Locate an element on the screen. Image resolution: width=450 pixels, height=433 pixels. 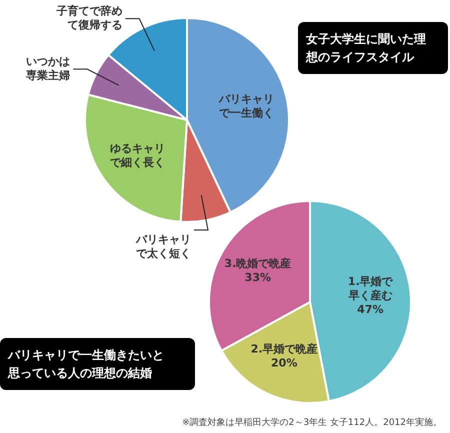
text: 女子大学生に聞いた理想のライフスタイル is located at coordinates (373, 48).